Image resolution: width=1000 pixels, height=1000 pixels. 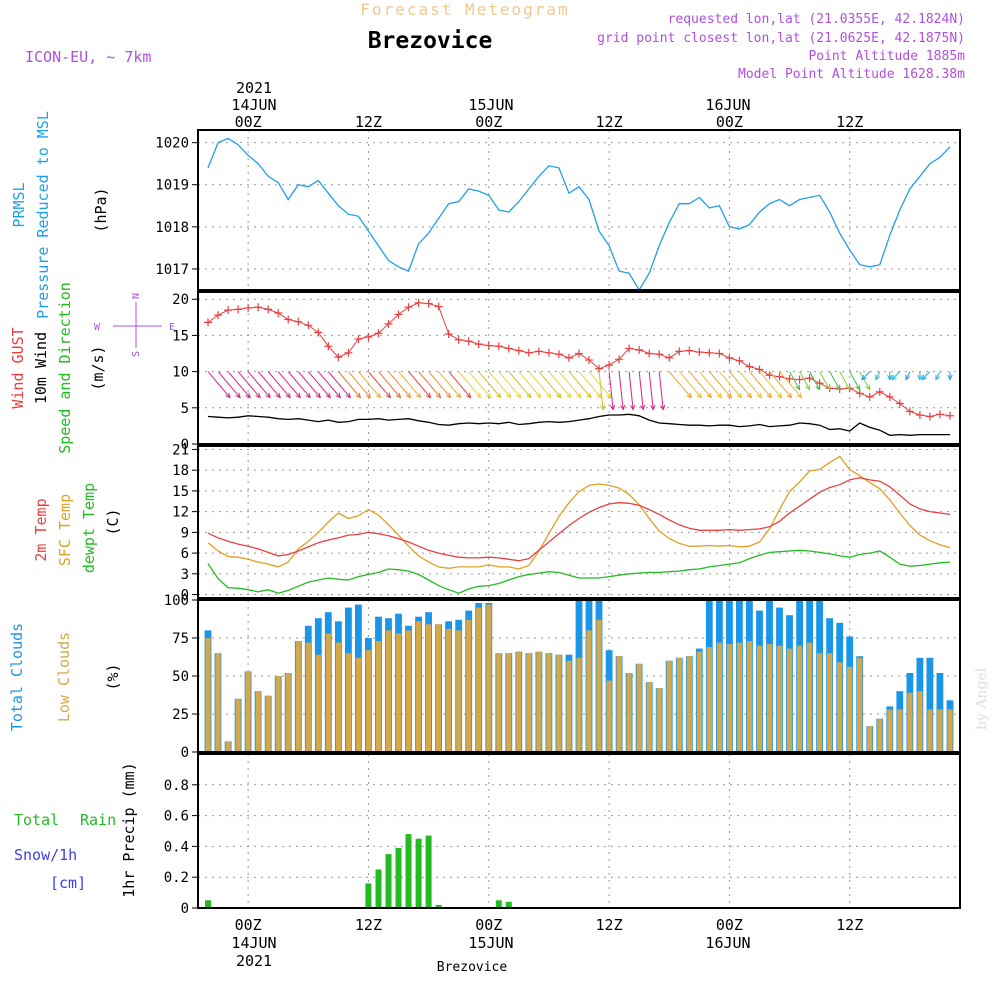 I want to click on temp-labels: 2m Temp SFC Temp dewpt Temp (C), so click(x=77, y=528).